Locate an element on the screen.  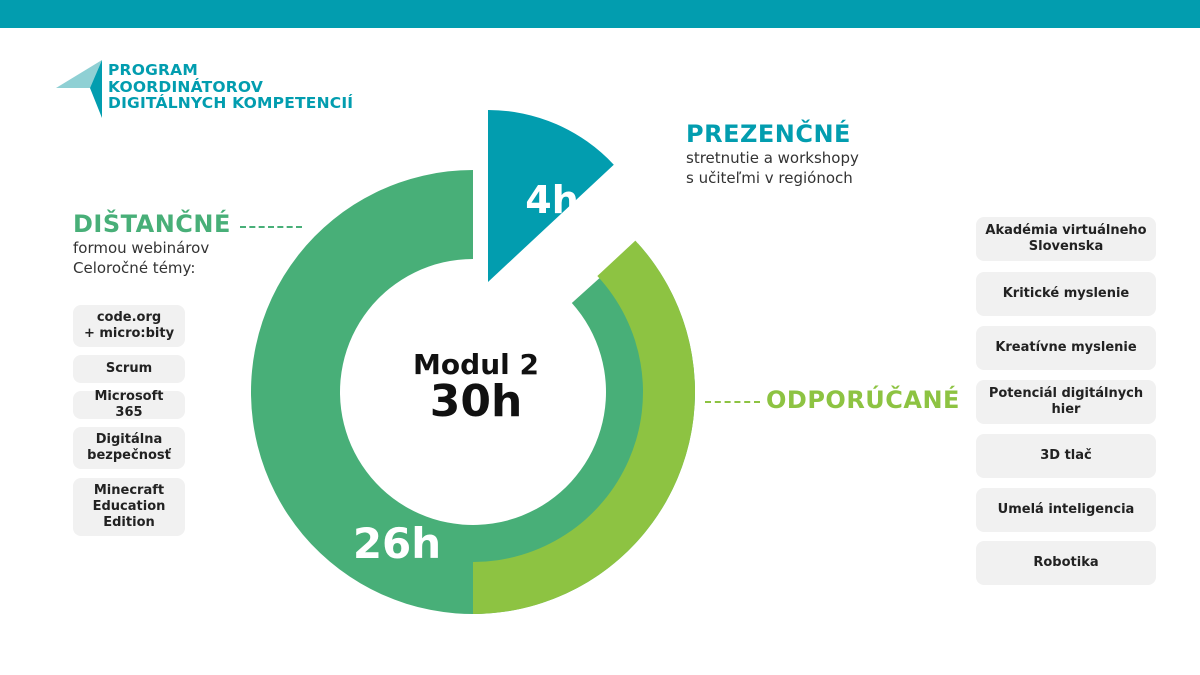
odporucane-title: ODPORÚČANÉ is located at coordinates (863, 400).